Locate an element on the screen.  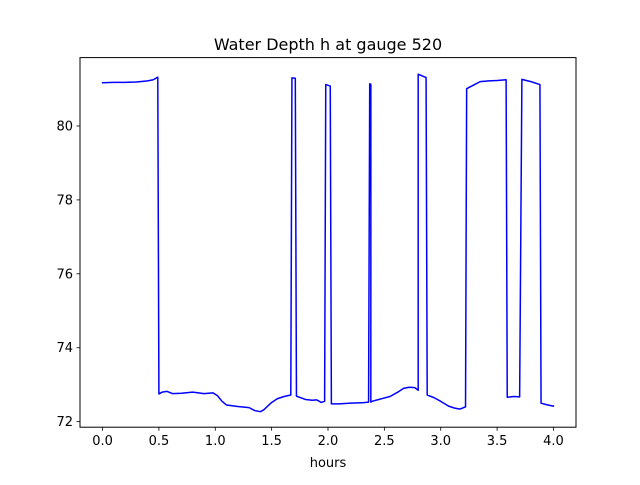
x-axis-label: hours is located at coordinates (328, 463).